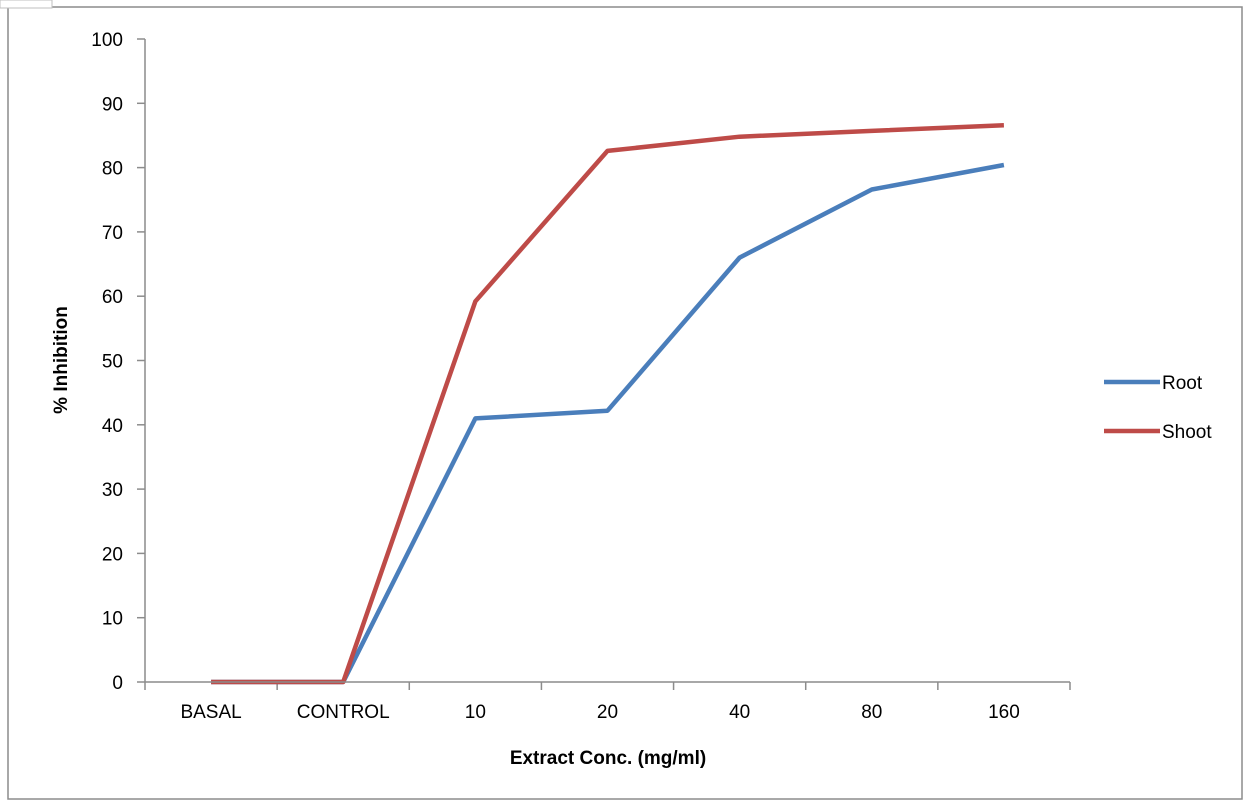 The height and width of the screenshot is (801, 1244). I want to click on x-axis-title: Extract Conc. (mg/ml), so click(608, 758).